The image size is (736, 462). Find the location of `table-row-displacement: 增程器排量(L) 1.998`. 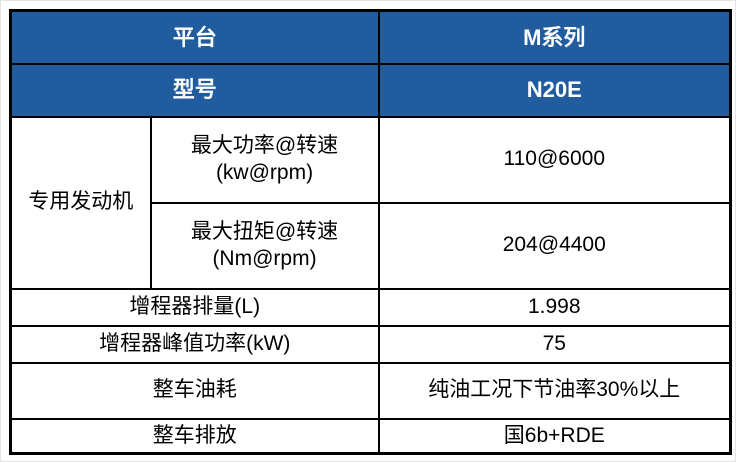

table-row-displacement: 增程器排量(L) 1.998 is located at coordinates (370, 307).